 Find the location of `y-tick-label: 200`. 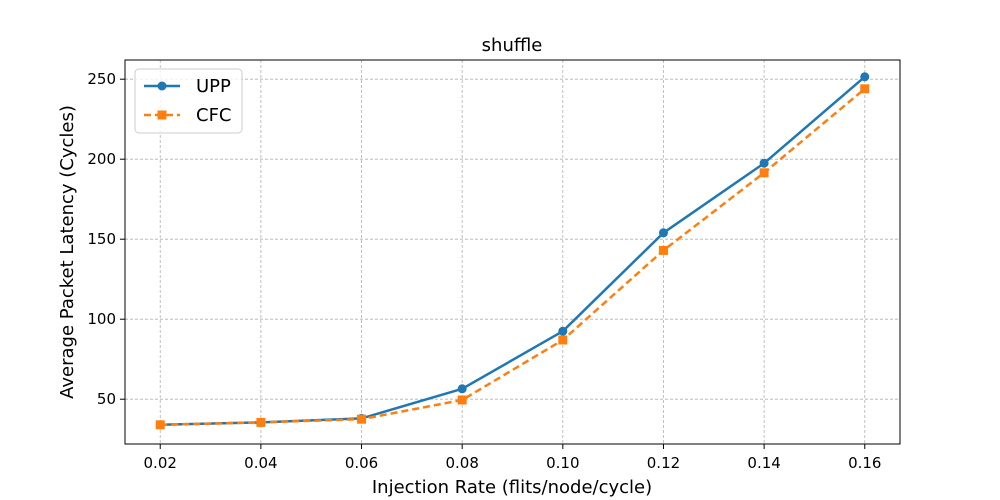

y-tick-label: 200 is located at coordinates (101, 159).